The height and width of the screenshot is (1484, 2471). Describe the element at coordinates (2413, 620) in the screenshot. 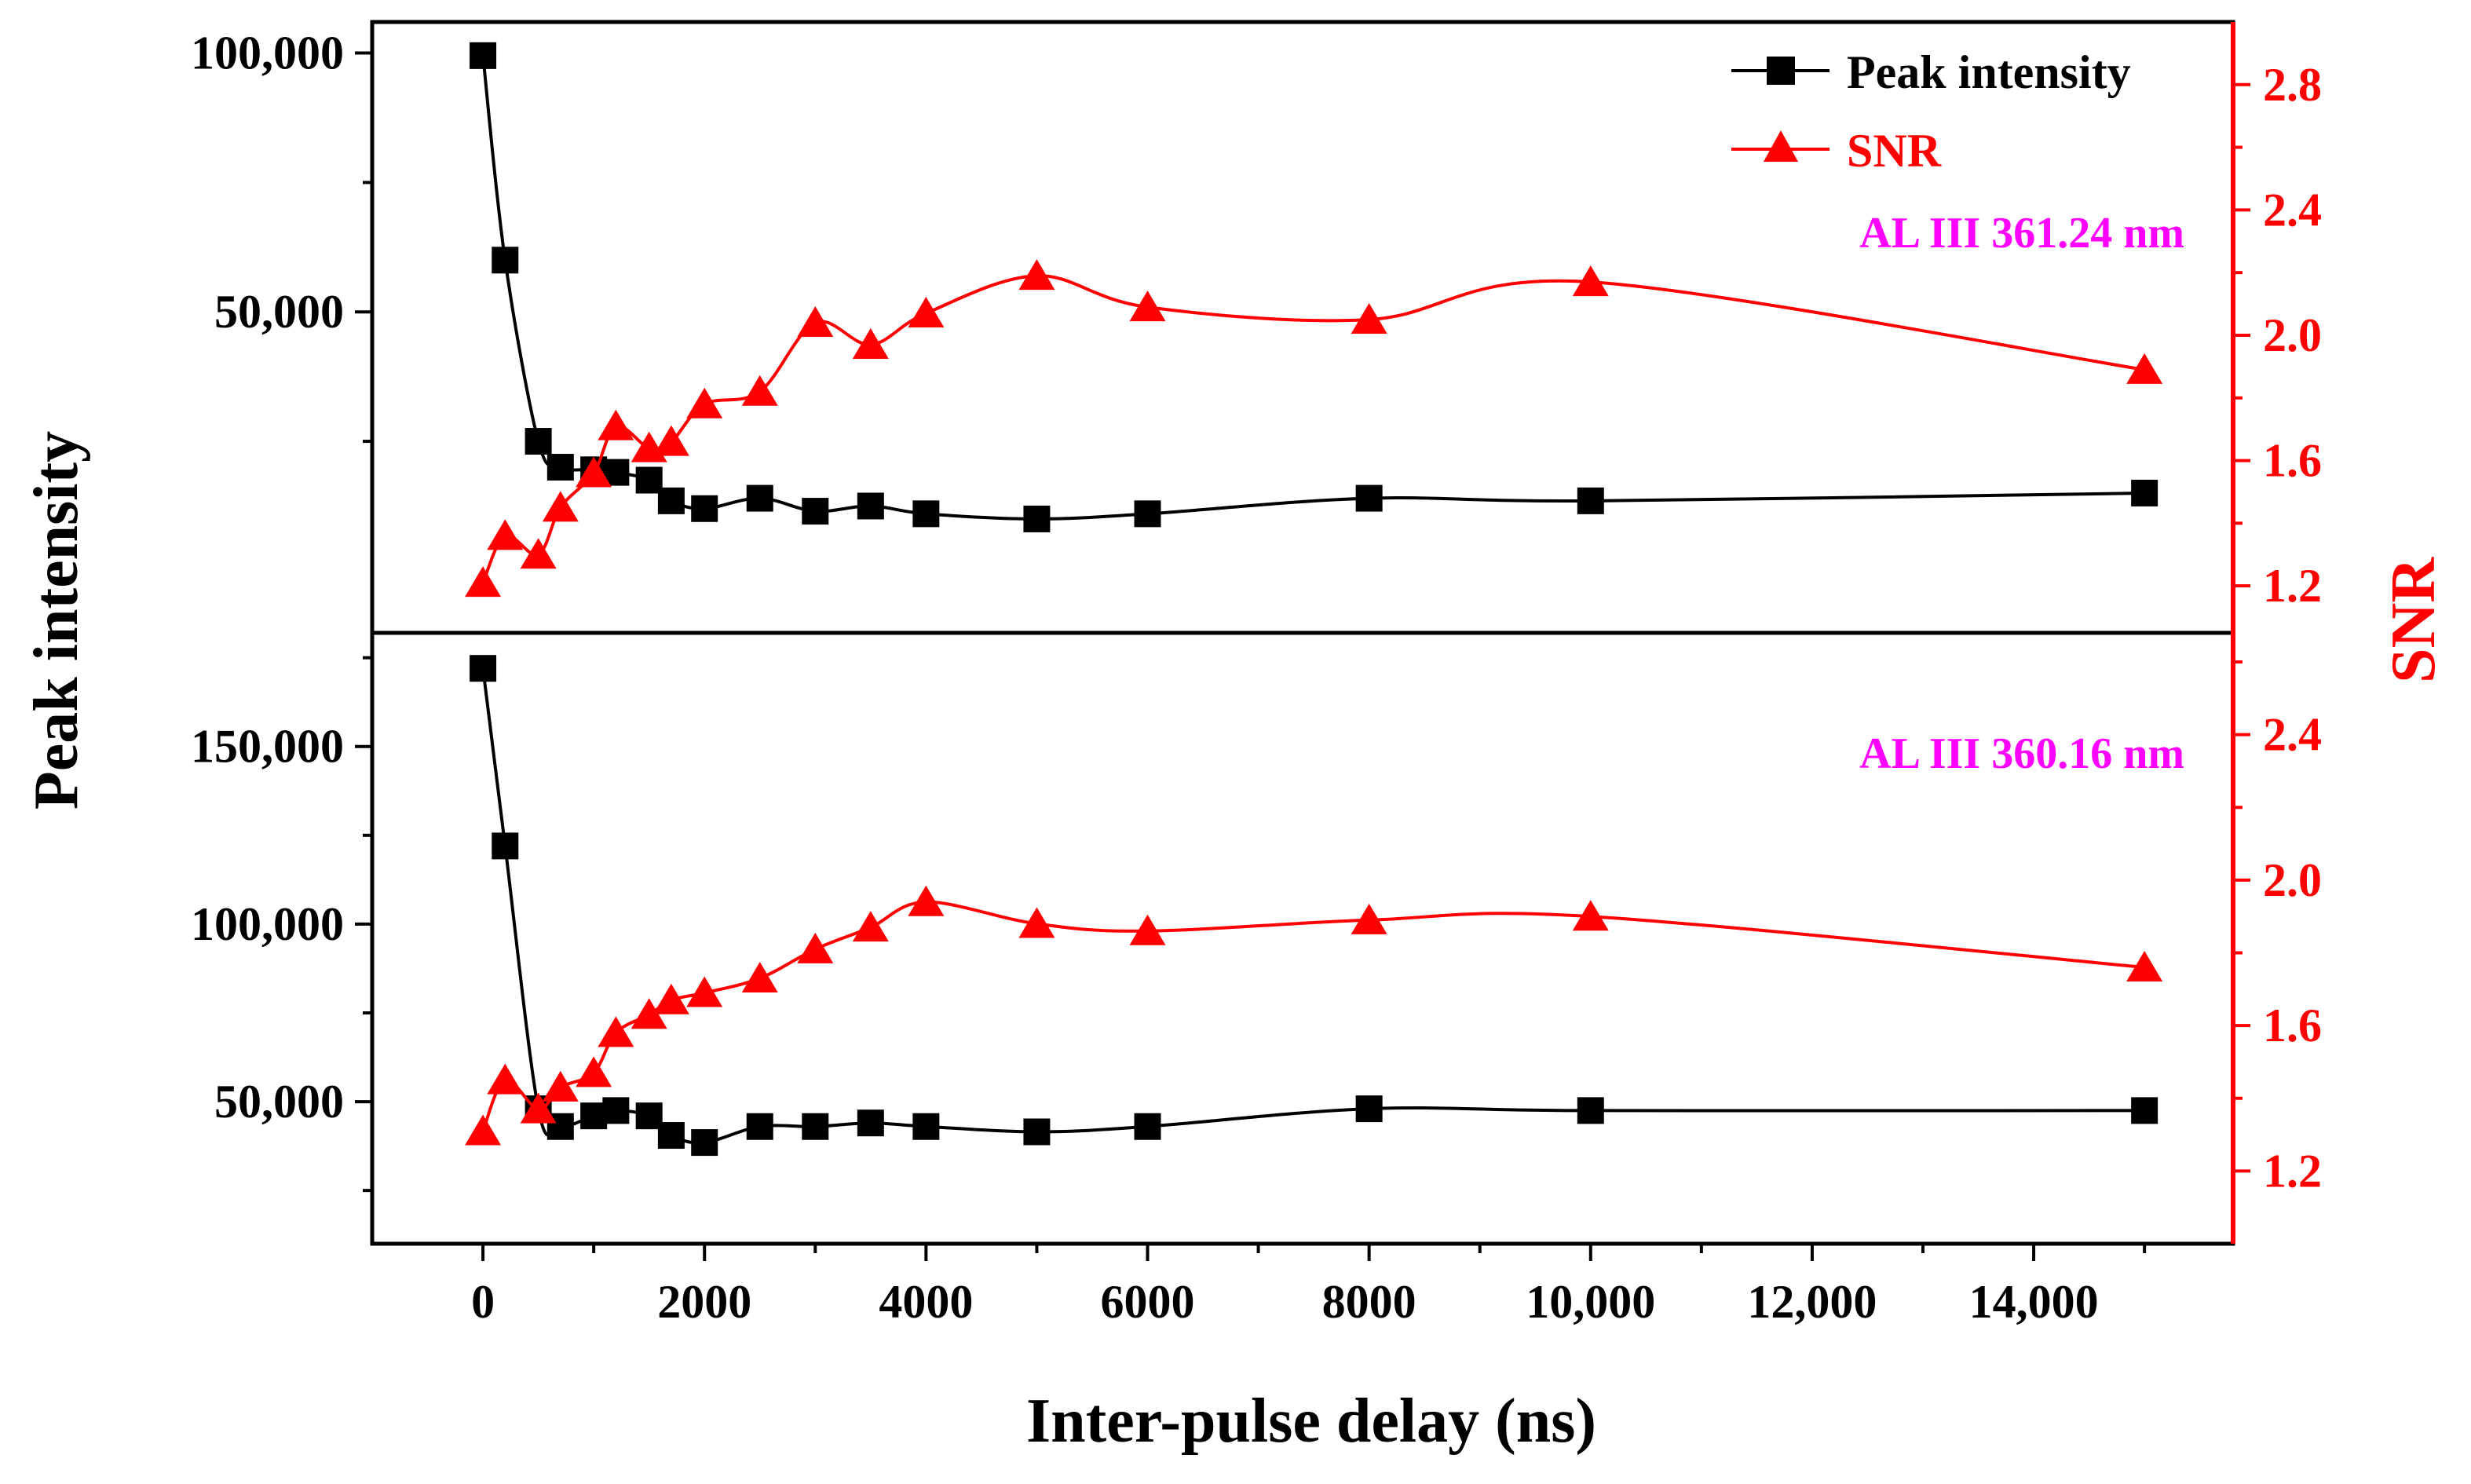

I see `right-y-axis-title: SNR` at that location.